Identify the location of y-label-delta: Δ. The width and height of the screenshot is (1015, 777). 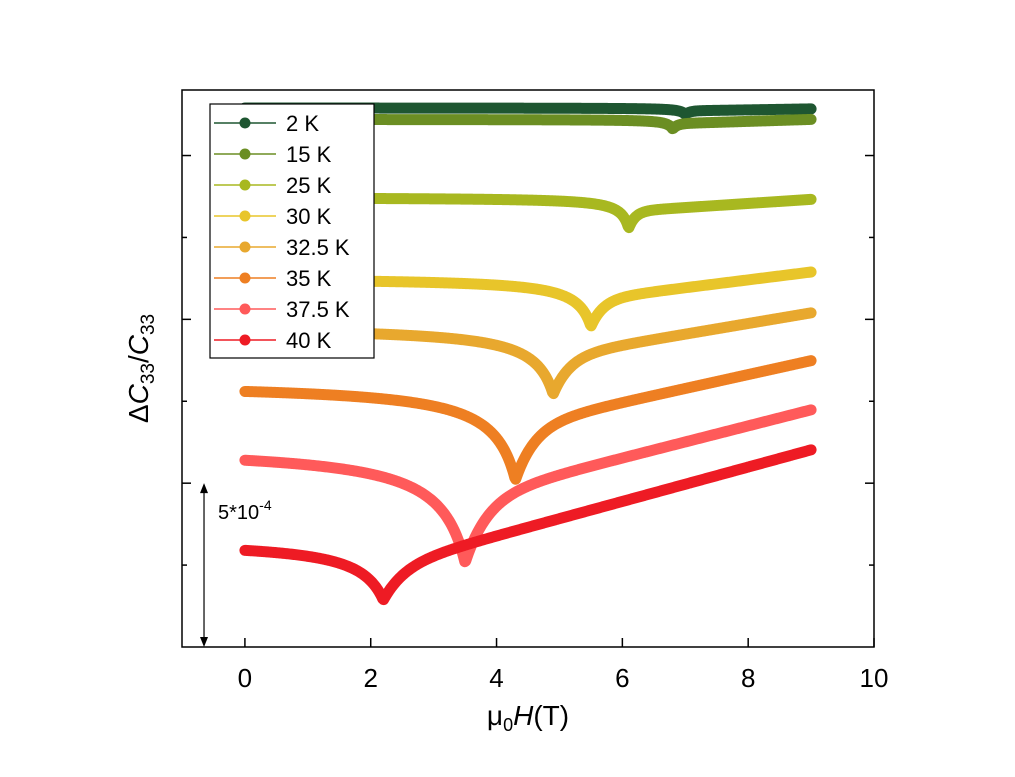
(138, 413).